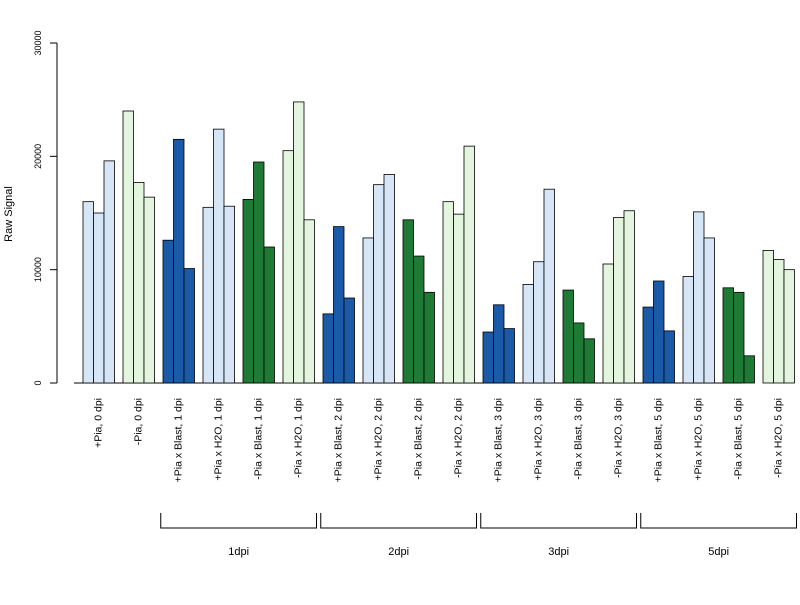 The width and height of the screenshot is (800, 605). I want to click on x-tick-label: +Pia x Blast, 5 dpi, so click(659, 440).